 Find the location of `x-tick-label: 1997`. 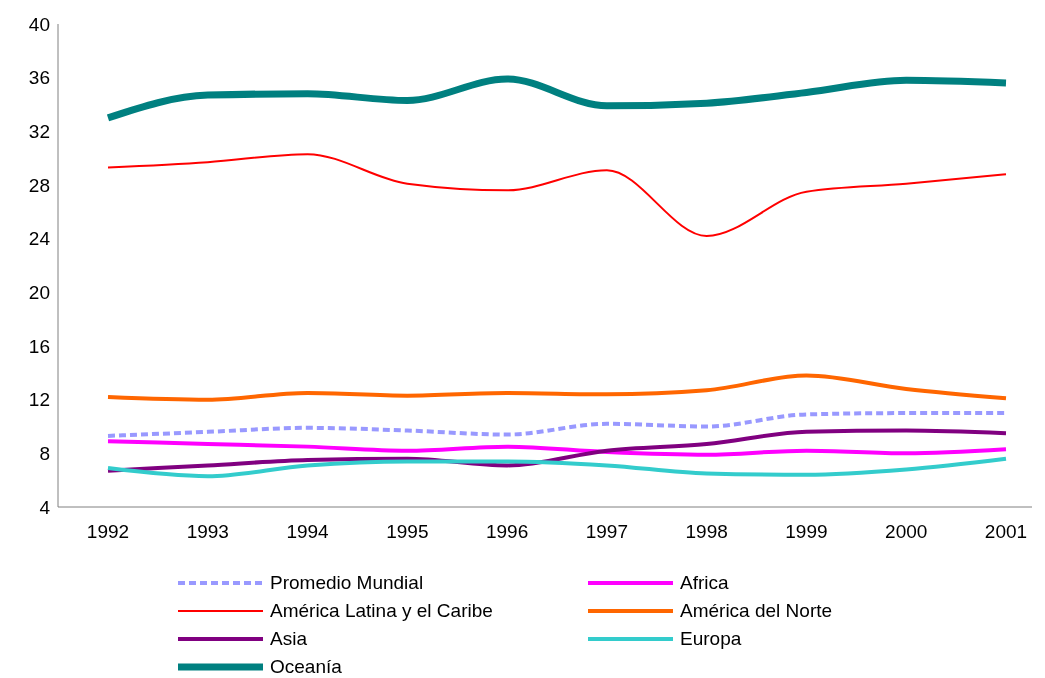

x-tick-label: 1997 is located at coordinates (607, 532).